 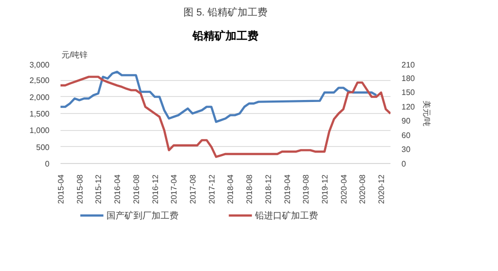 I want to click on x-tick-label: 2019-04, so click(x=287, y=189).